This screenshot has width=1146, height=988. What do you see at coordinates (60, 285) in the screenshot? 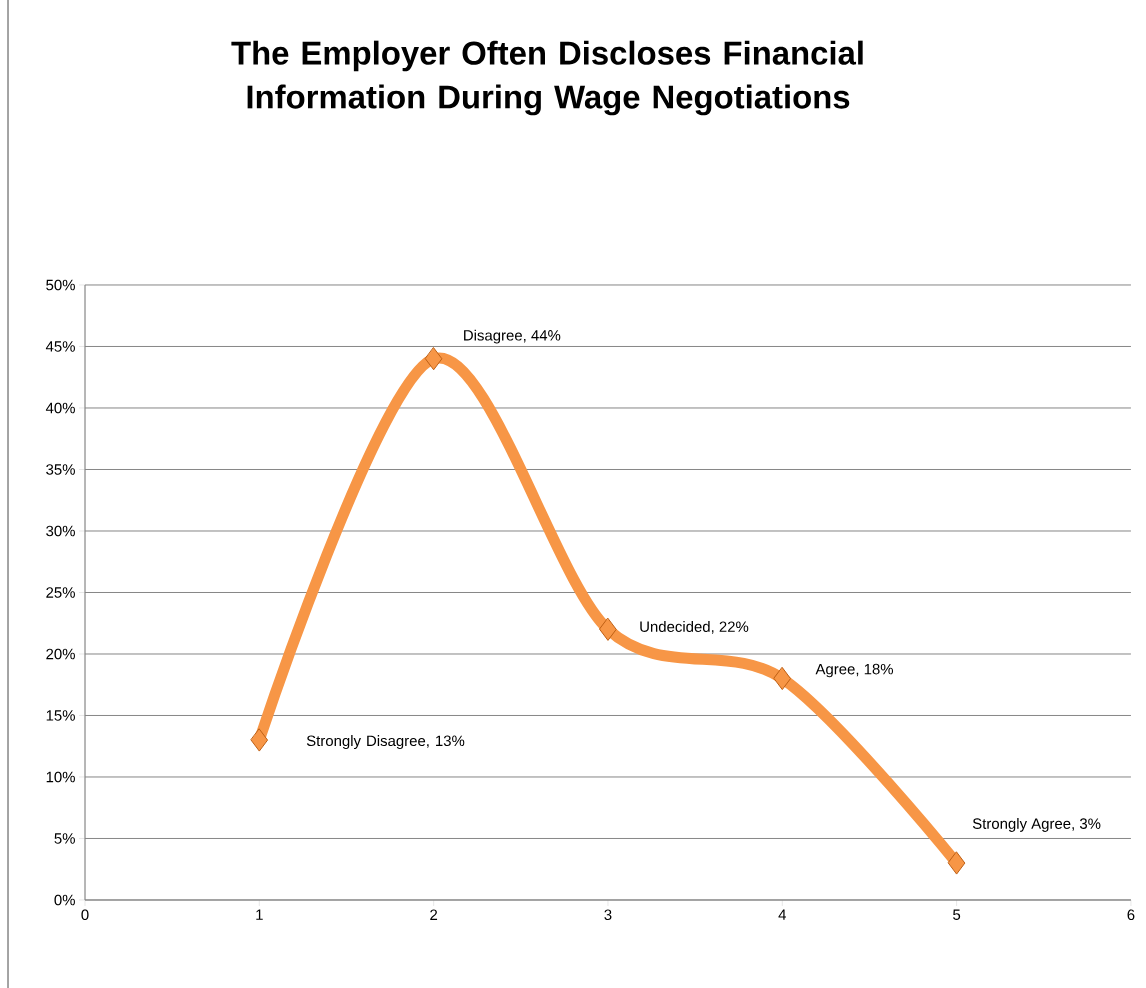
I see `y-tick-label: 50%` at bounding box center [60, 285].